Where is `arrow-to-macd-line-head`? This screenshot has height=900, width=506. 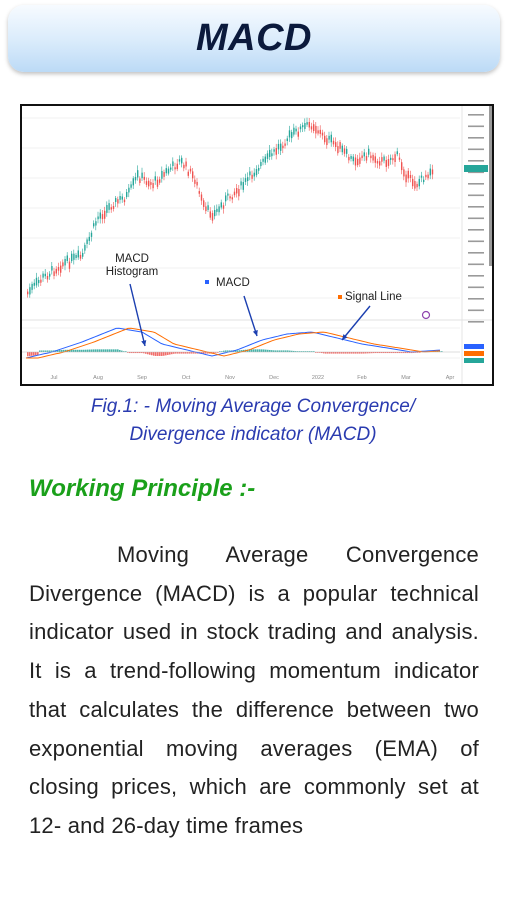 arrow-to-macd-line-head is located at coordinates (255, 333).